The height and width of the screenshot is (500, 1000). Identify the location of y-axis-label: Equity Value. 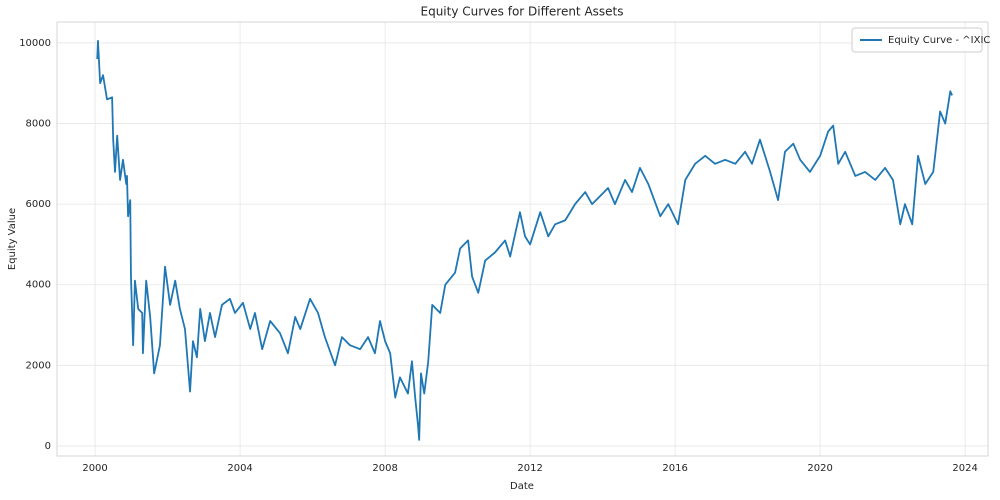
(12, 239).